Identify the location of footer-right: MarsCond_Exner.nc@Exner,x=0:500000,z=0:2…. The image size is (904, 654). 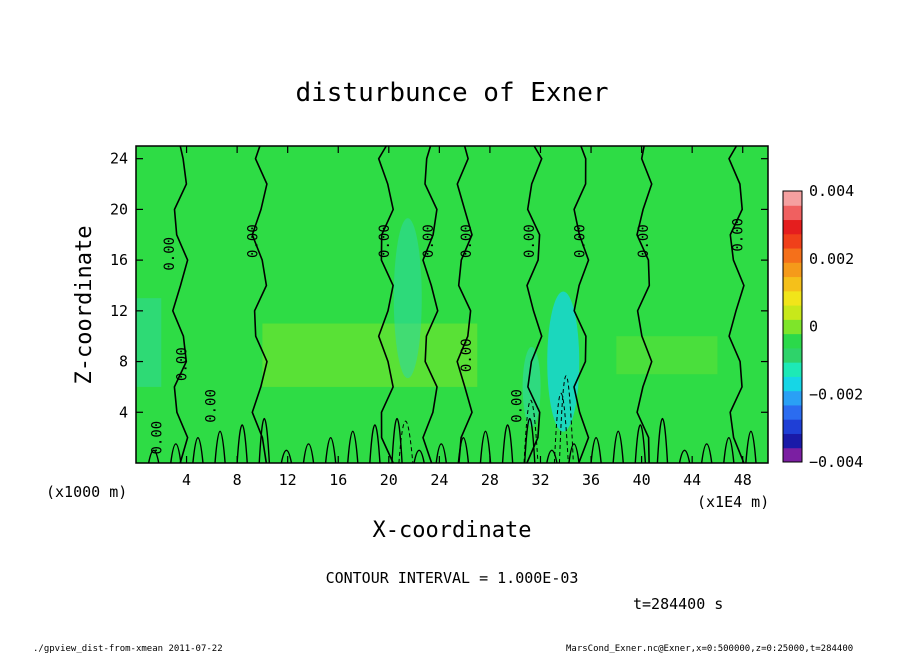
(709, 649).